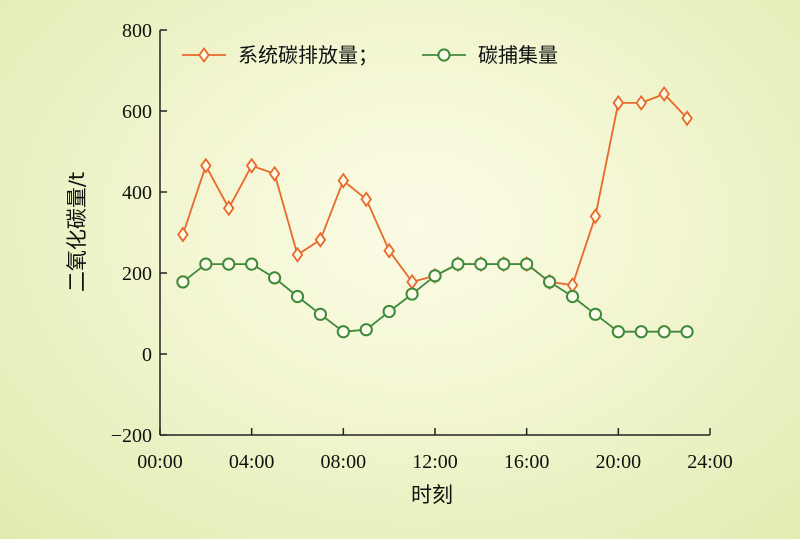 The height and width of the screenshot is (539, 800). I want to click on legend-entry: 碳捕集量, so click(490, 55).